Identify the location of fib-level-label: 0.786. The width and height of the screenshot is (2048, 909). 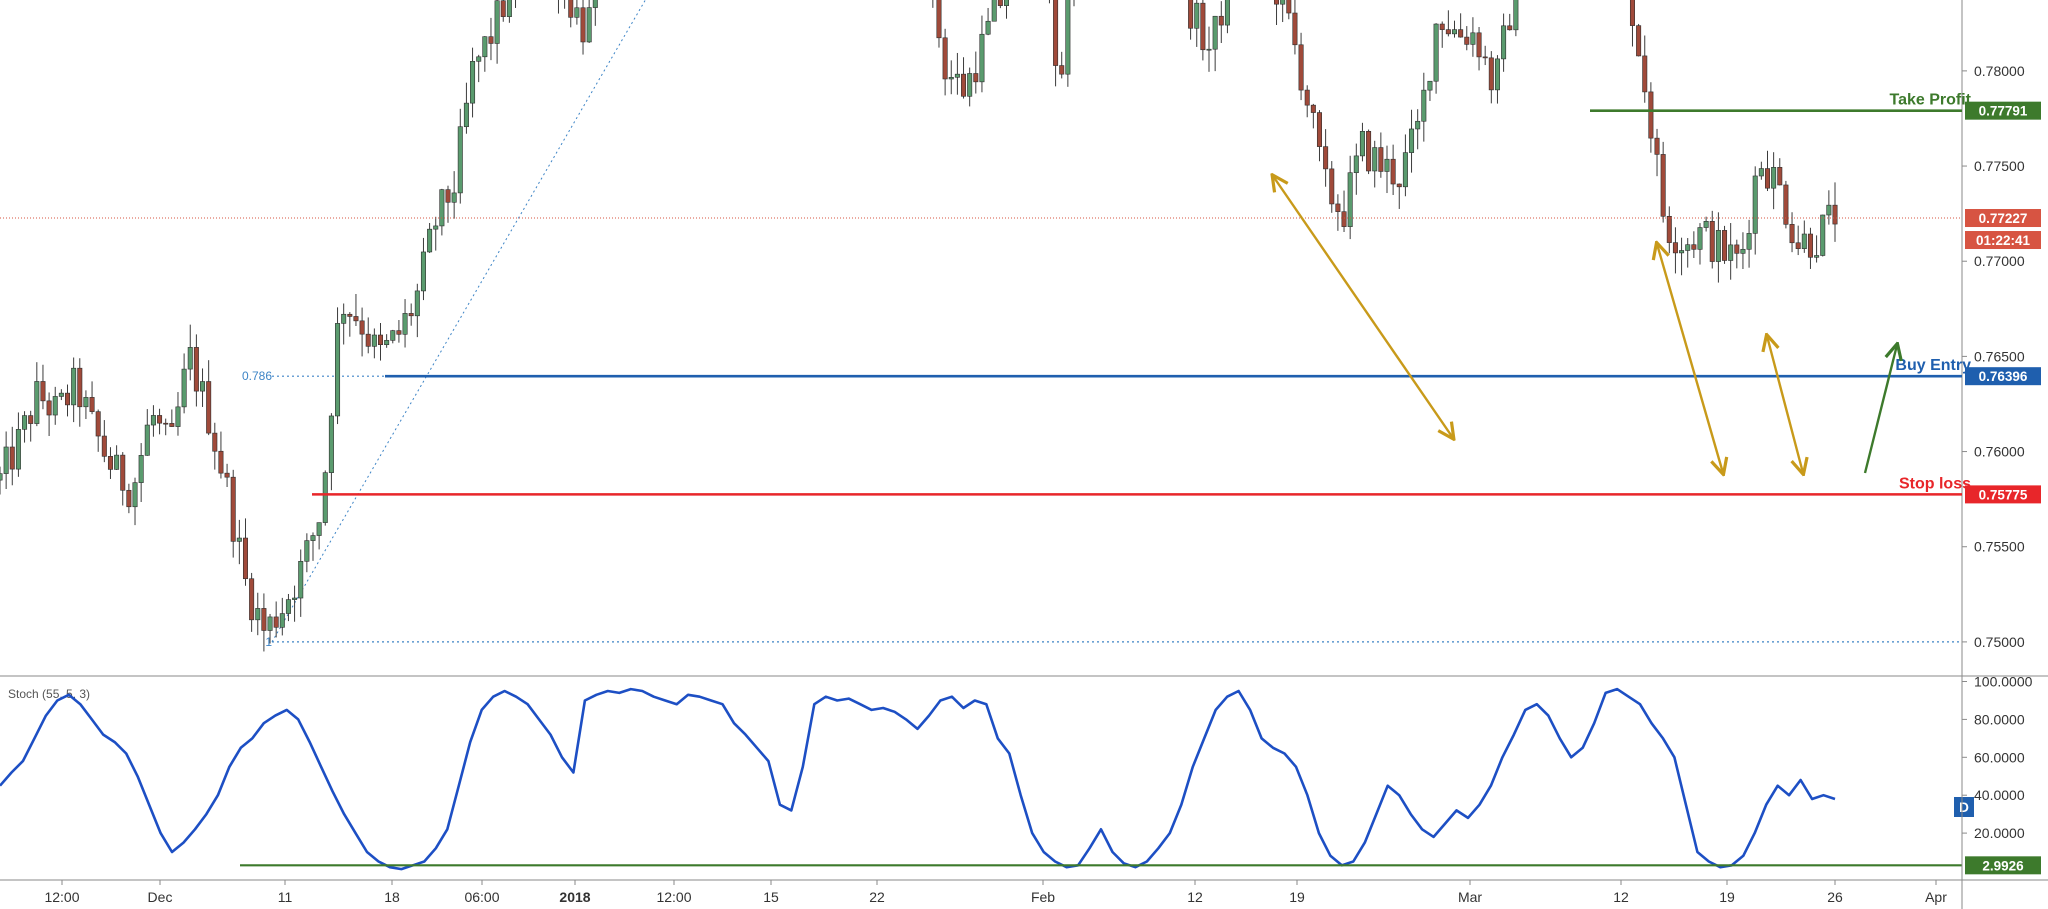
(257, 376).